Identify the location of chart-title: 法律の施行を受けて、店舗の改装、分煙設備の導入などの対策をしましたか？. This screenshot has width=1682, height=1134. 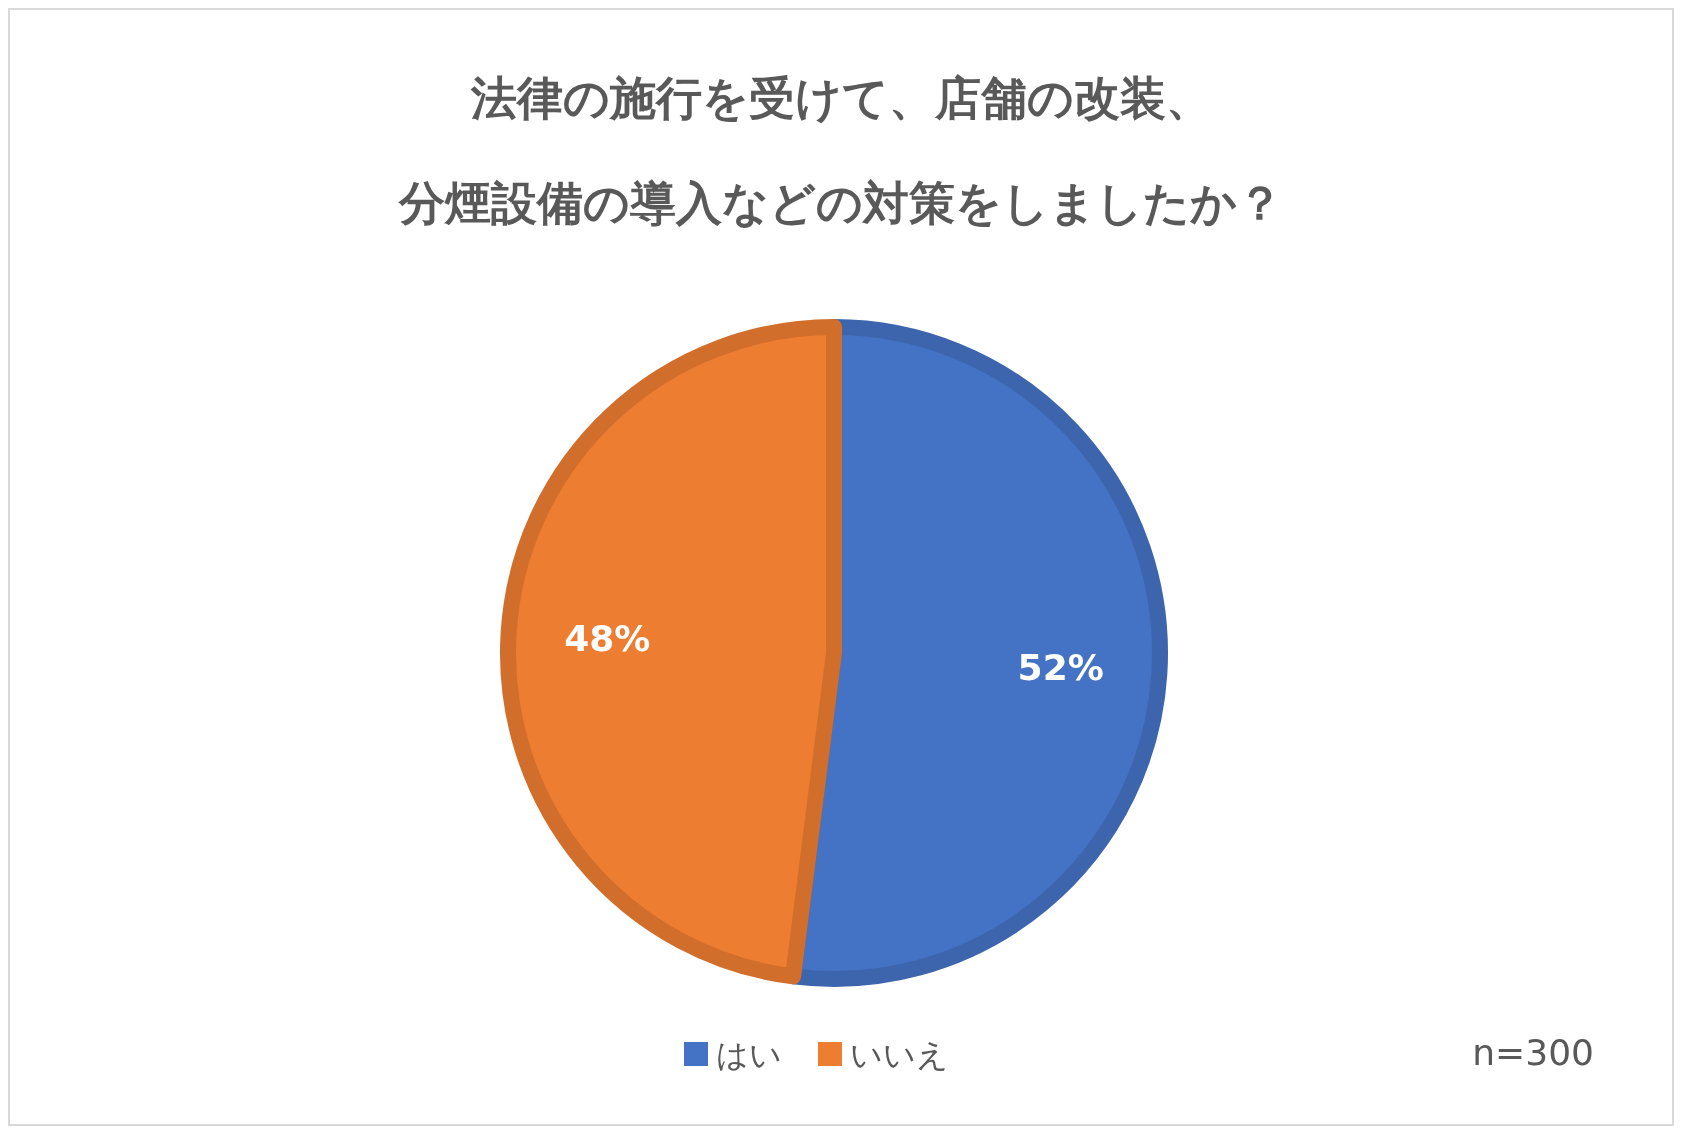
(840, 150).